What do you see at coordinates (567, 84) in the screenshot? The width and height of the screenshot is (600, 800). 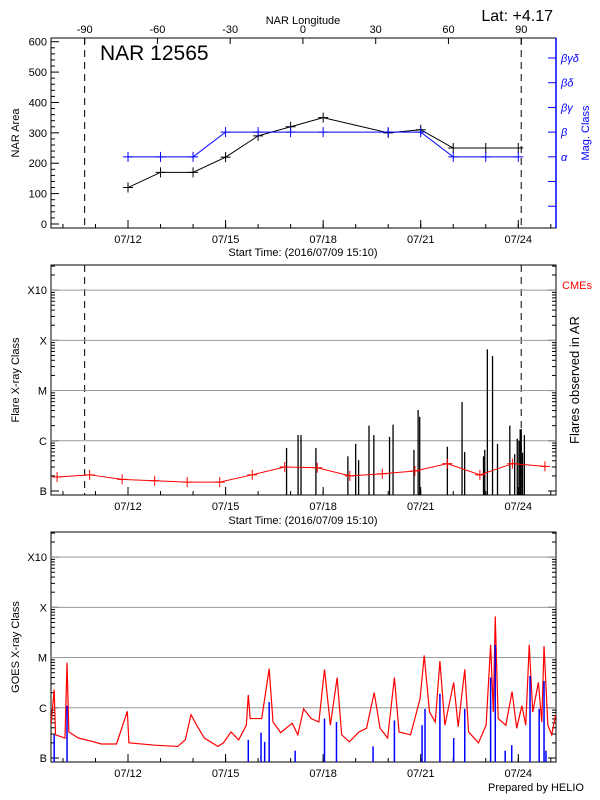 I see `mag-class-tick-label: βδ` at bounding box center [567, 84].